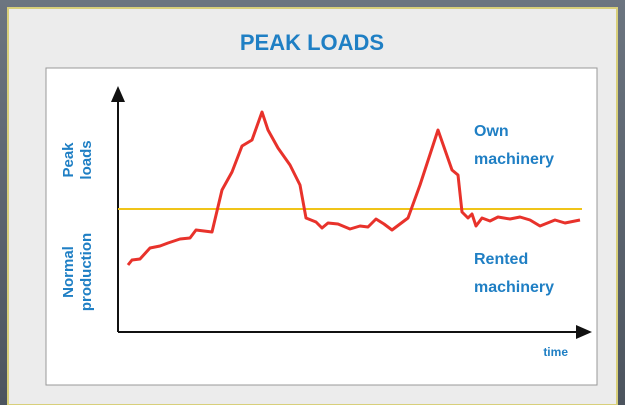 The width and height of the screenshot is (625, 410). What do you see at coordinates (584, 332) in the screenshot?
I see `x-arrow` at bounding box center [584, 332].